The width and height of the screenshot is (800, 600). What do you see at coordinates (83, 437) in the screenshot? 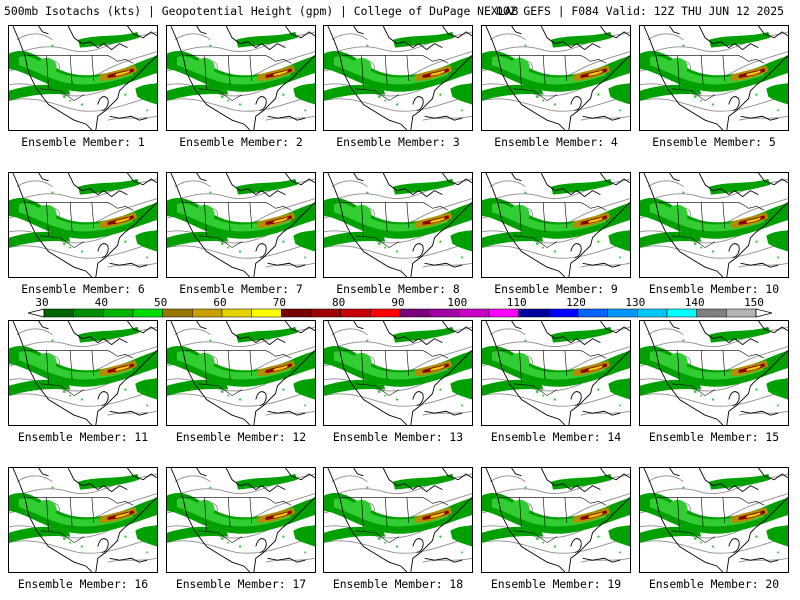
I see `ensemble-member-label-11: Ensemble Member: 11` at bounding box center [83, 437].